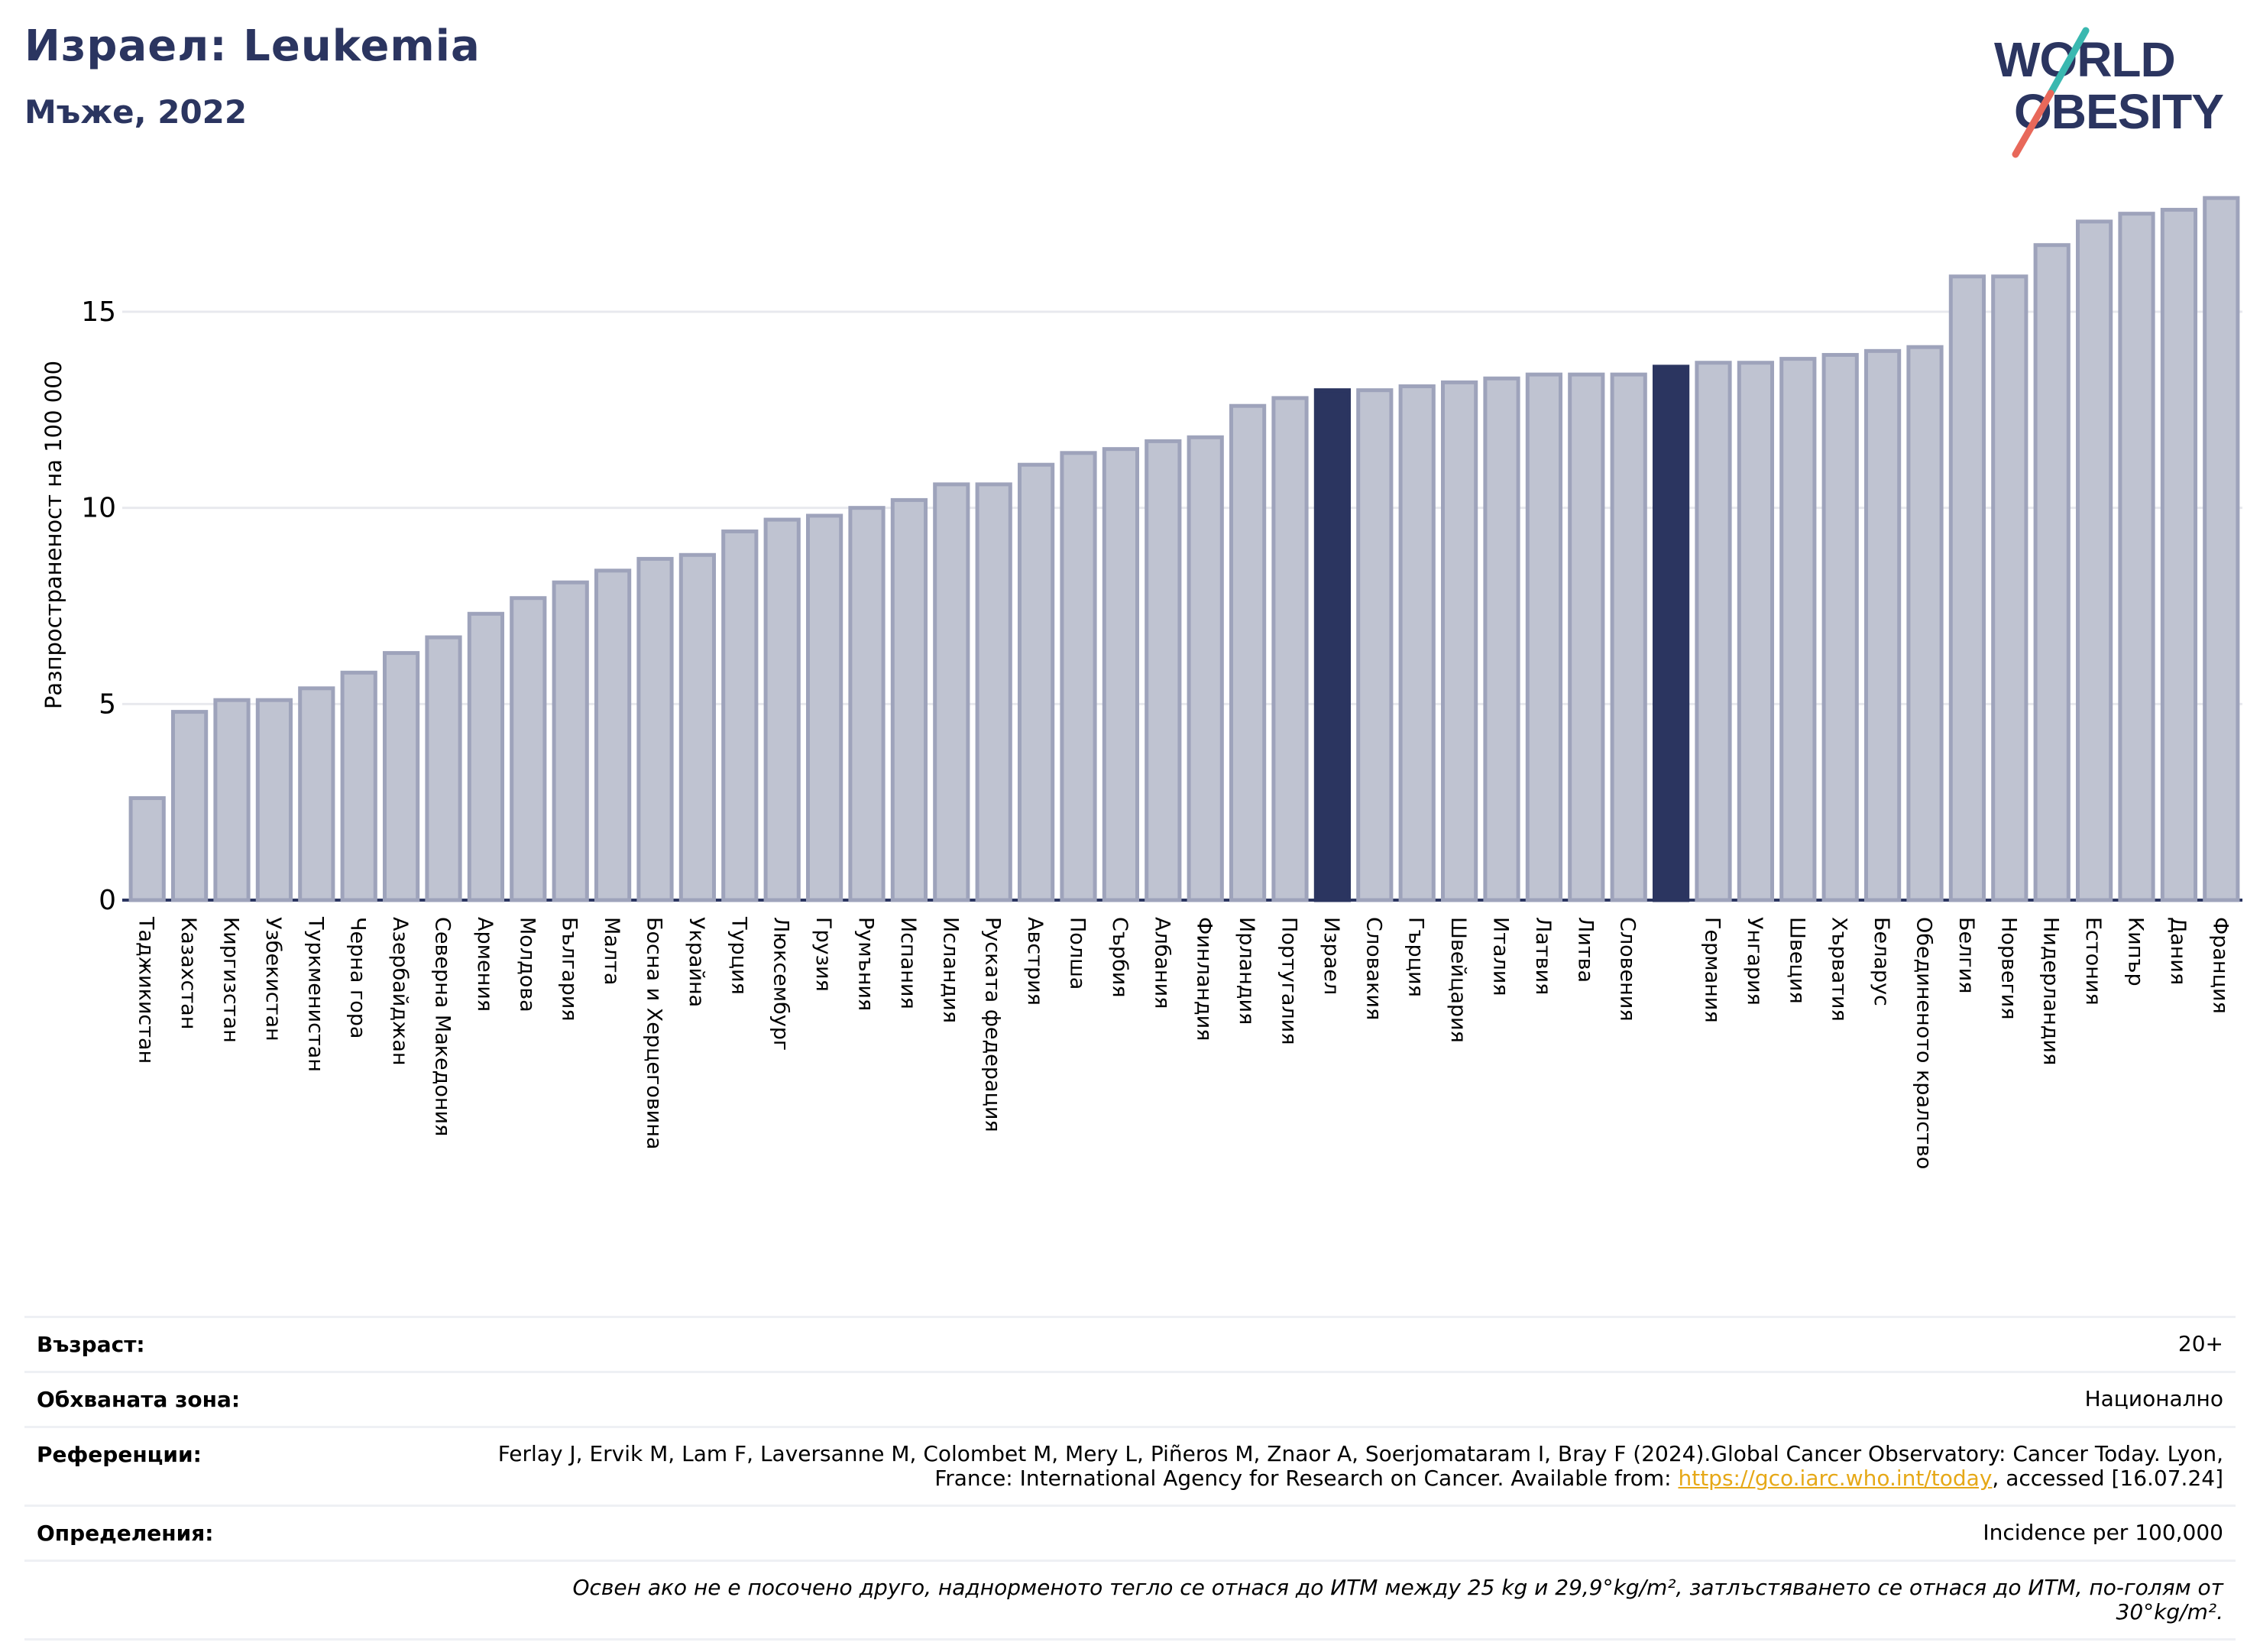 This screenshot has width=2260, height=1652. What do you see at coordinates (91, 1344) in the screenshot?
I see `age-label: Възраст:` at bounding box center [91, 1344].